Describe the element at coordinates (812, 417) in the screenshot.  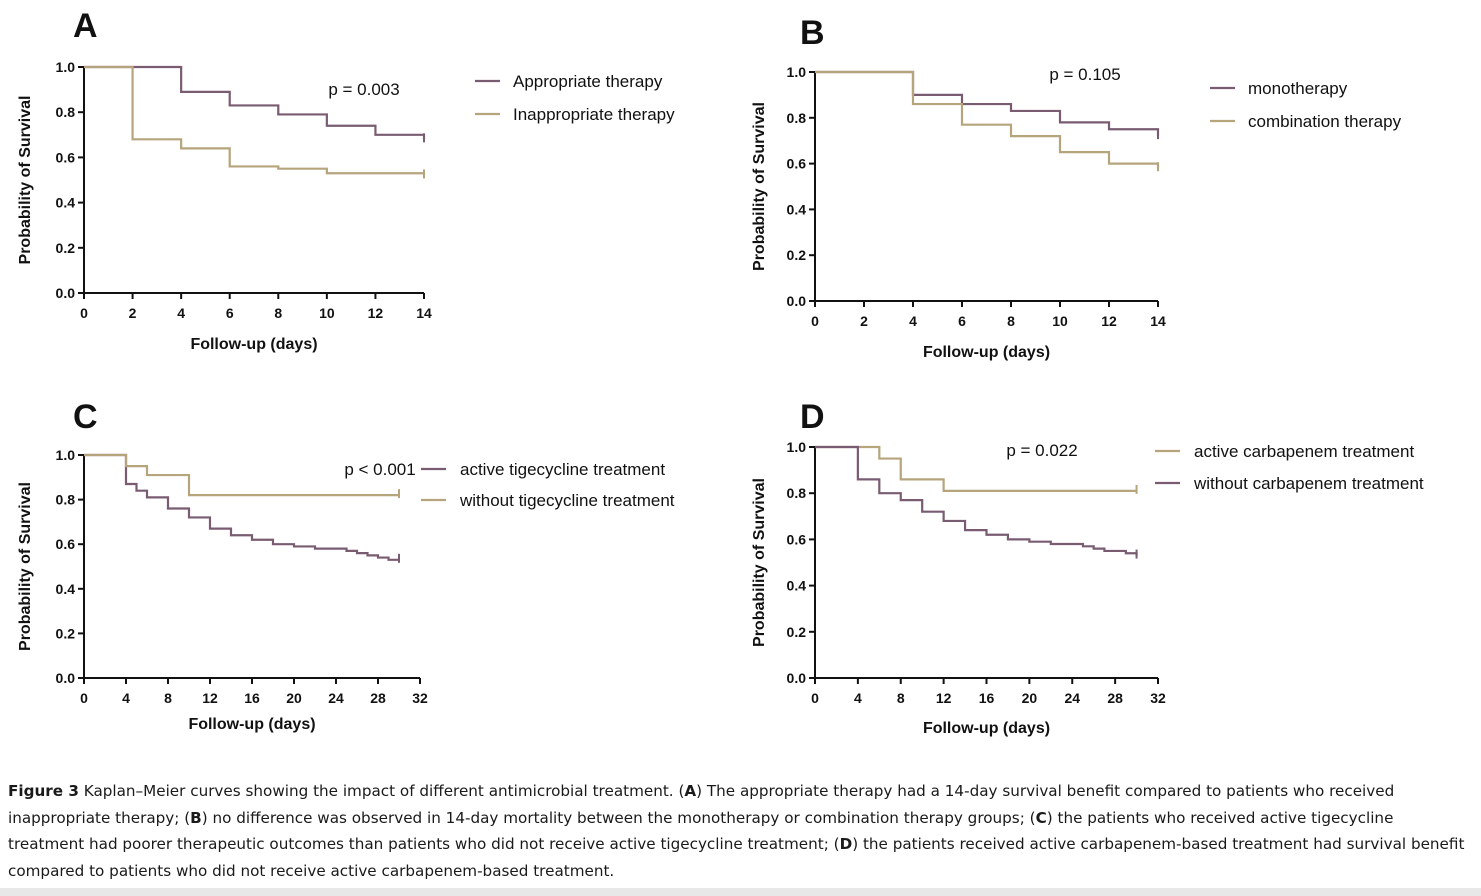
I see `panel-d-letter: D` at that location.